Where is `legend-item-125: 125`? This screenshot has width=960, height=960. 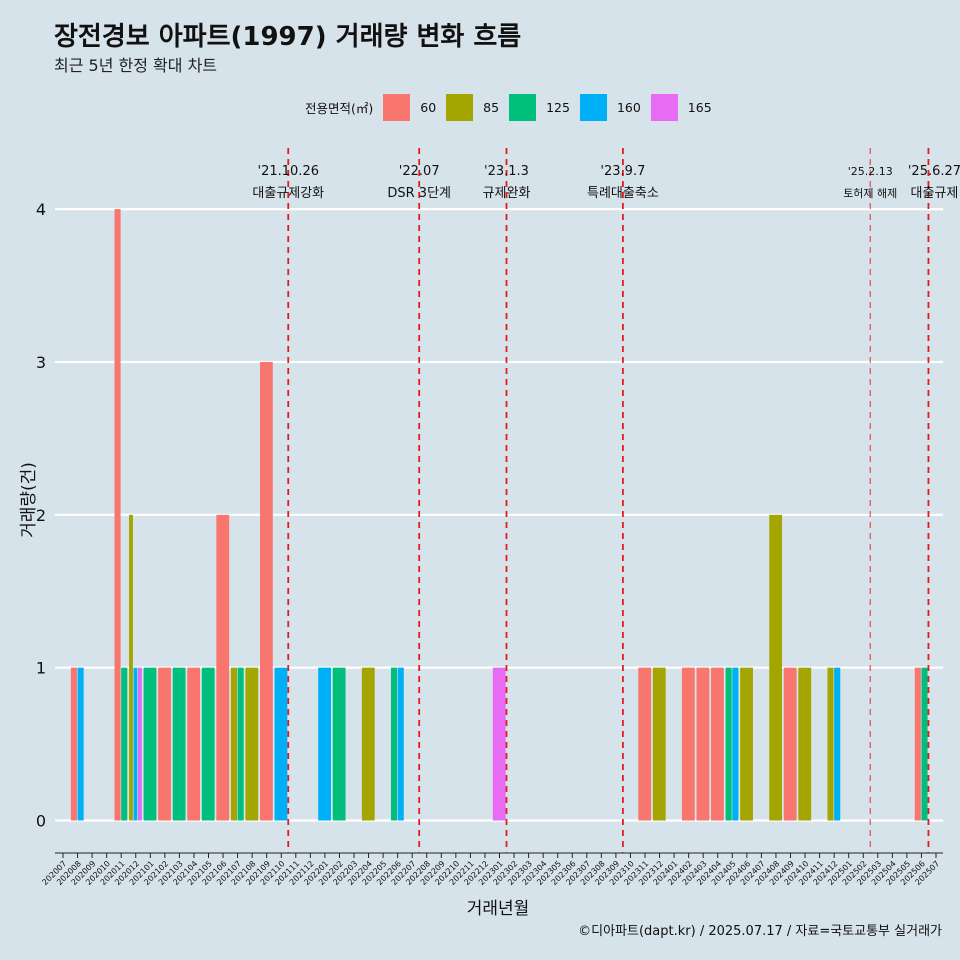 legend-item-125: 125 is located at coordinates (539, 107).